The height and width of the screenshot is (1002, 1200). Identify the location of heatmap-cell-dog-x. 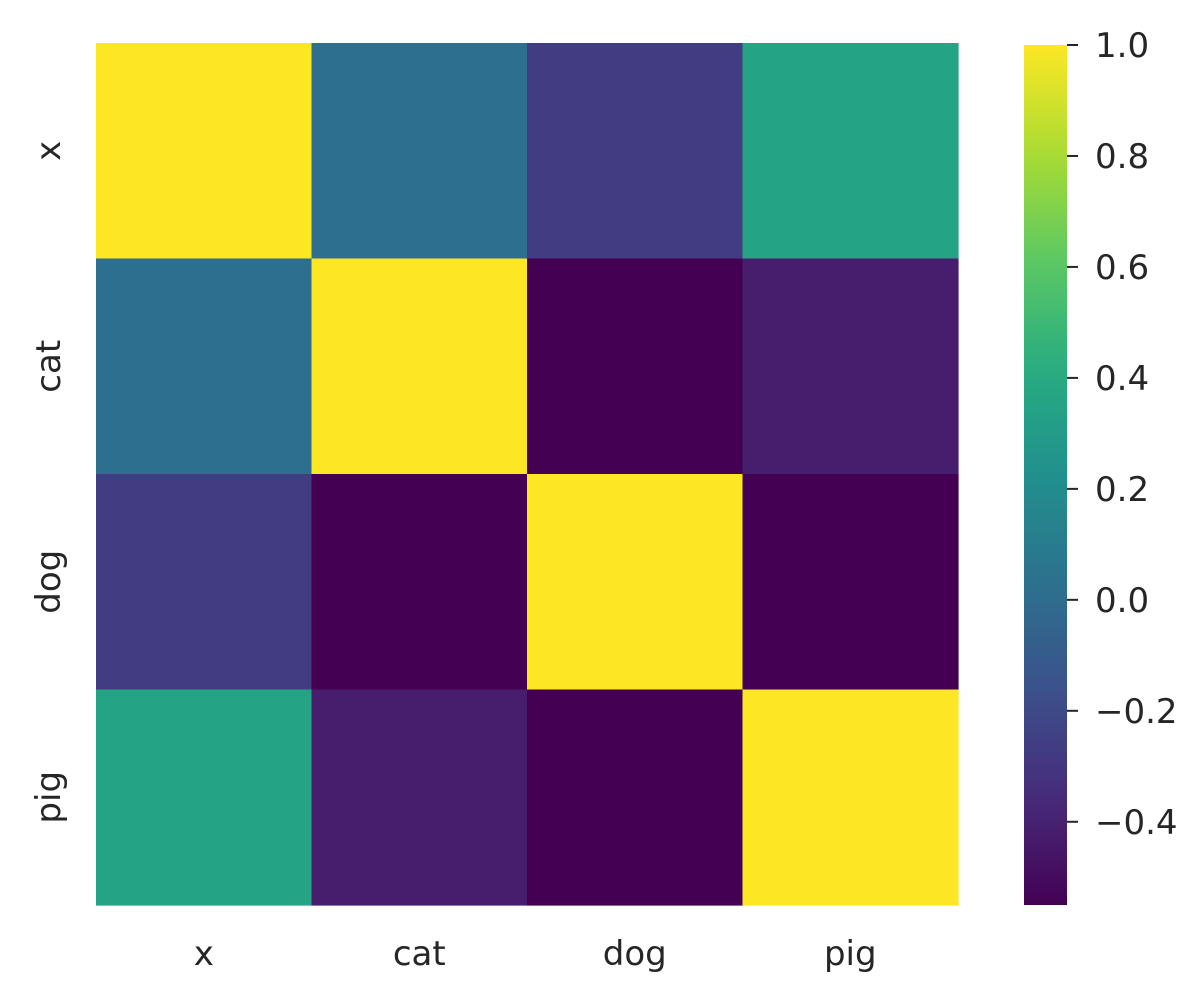
(204, 582).